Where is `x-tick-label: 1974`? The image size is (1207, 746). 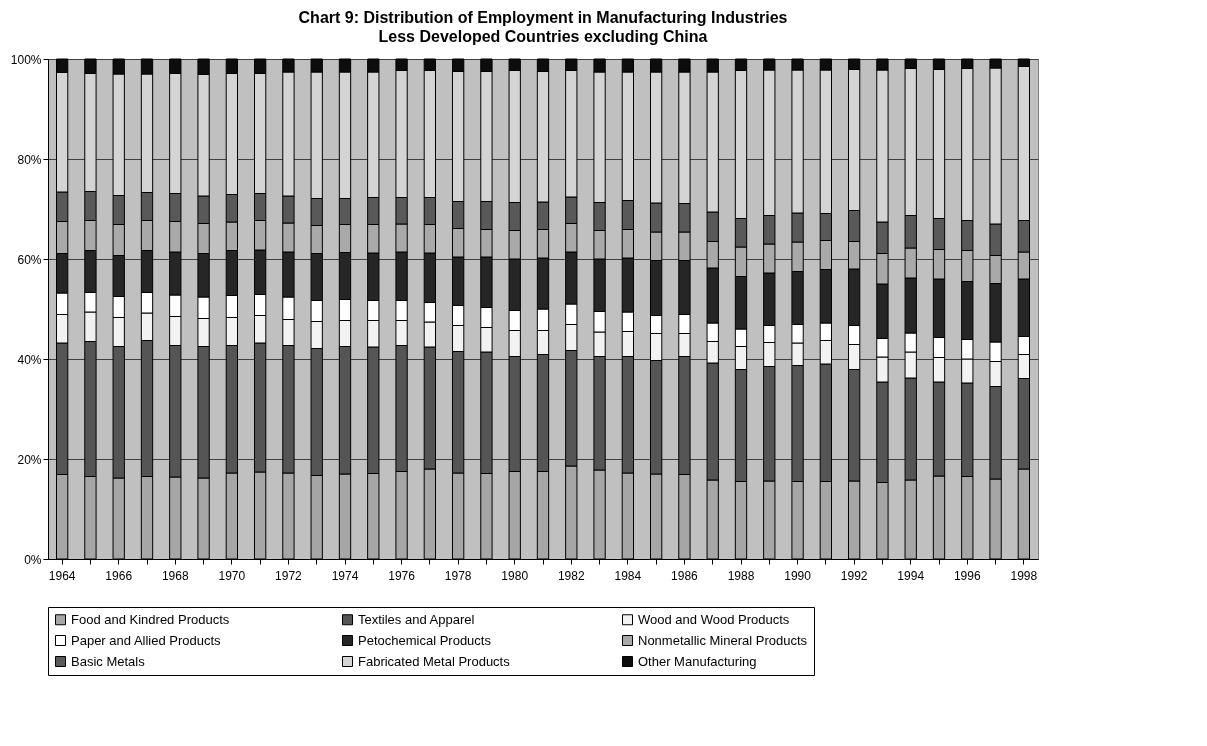 x-tick-label: 1974 is located at coordinates (345, 575).